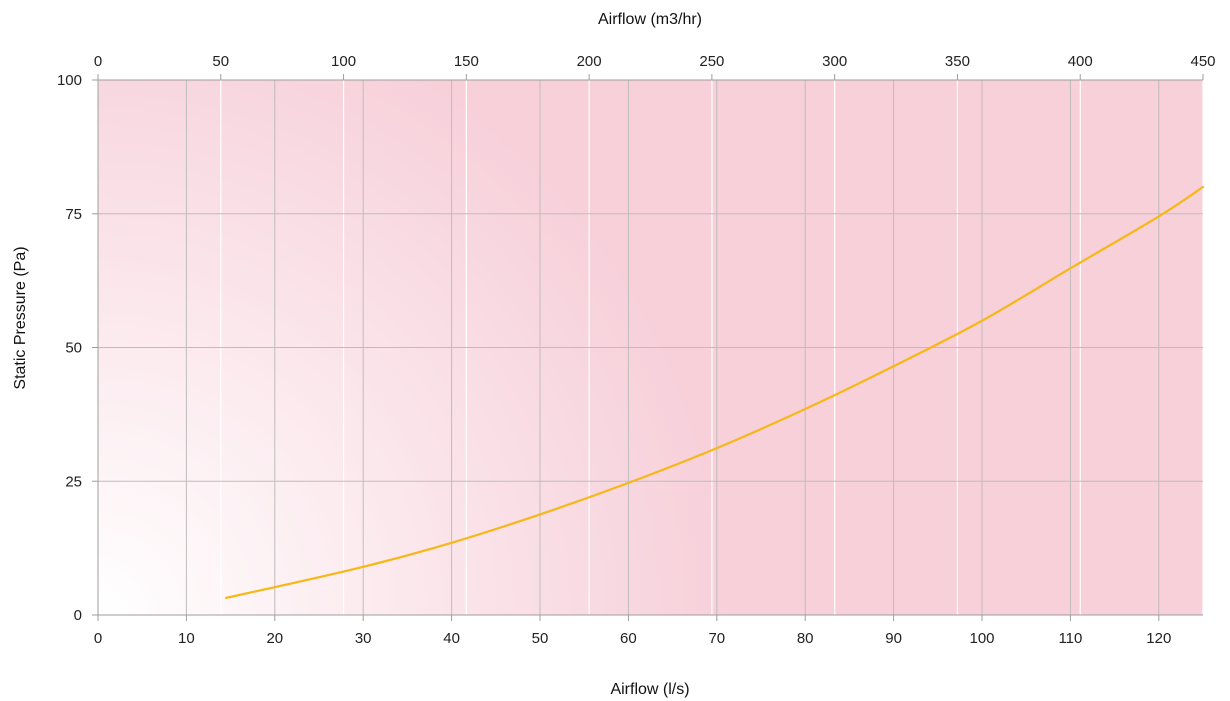 This screenshot has width=1230, height=701. Describe the element at coordinates (1070, 638) in the screenshot. I see `x-tick-label: 110` at that location.